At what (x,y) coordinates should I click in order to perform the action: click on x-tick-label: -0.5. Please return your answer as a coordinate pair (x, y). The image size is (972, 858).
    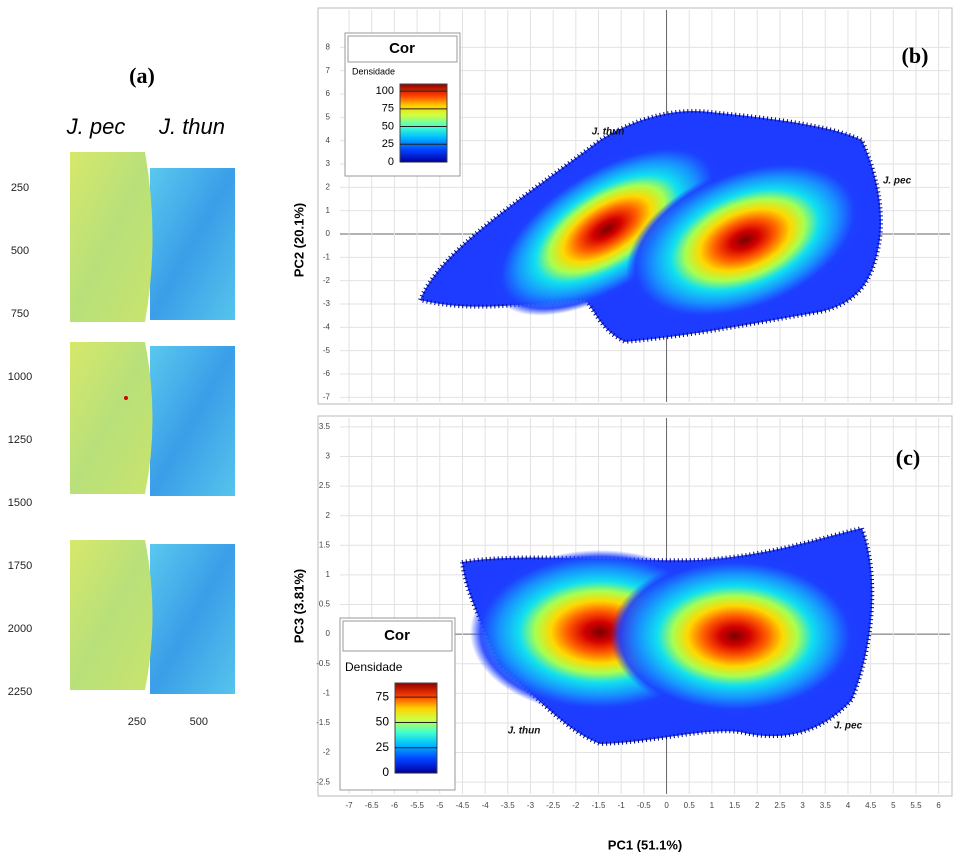
    Looking at the image, I should click on (644, 805).